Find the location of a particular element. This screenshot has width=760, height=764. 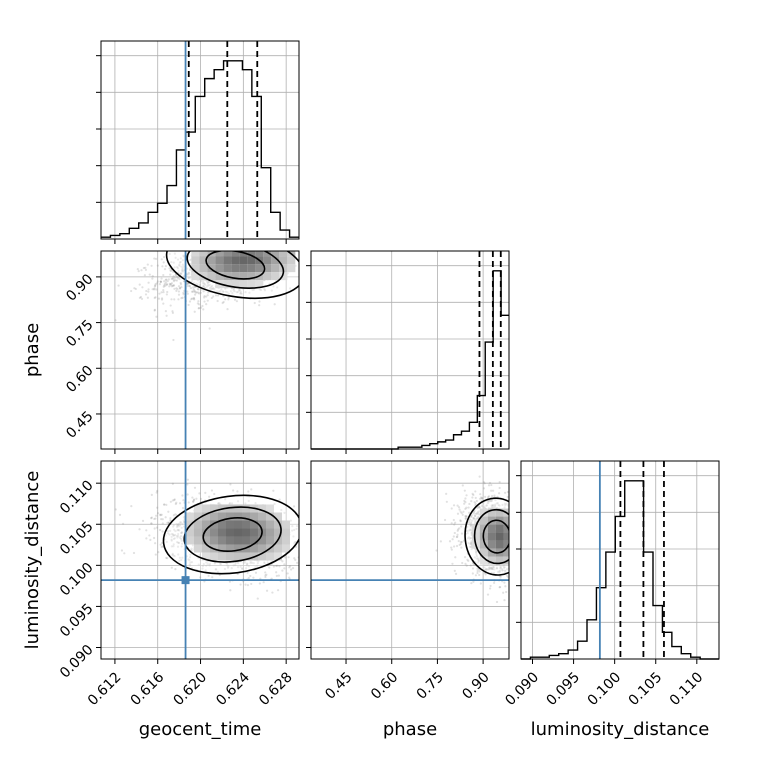

hist-panel-geocent_time is located at coordinates (198, 140).